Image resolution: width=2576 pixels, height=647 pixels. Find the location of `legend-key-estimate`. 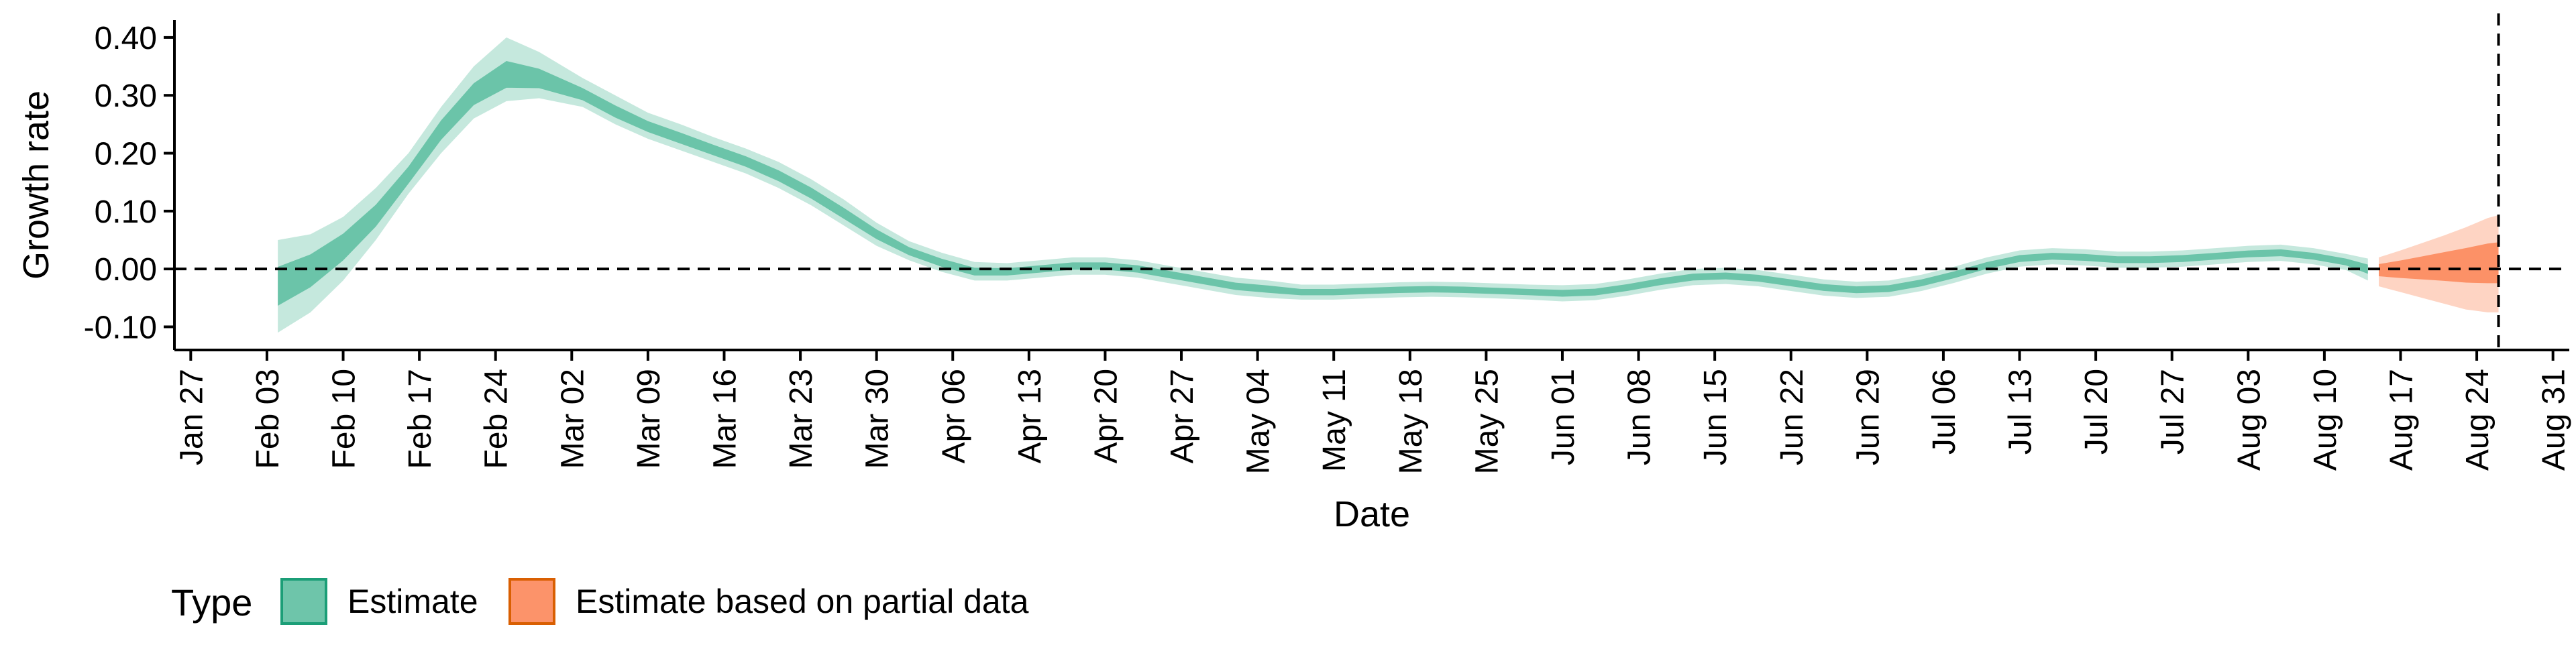

legend-key-estimate is located at coordinates (303, 602).